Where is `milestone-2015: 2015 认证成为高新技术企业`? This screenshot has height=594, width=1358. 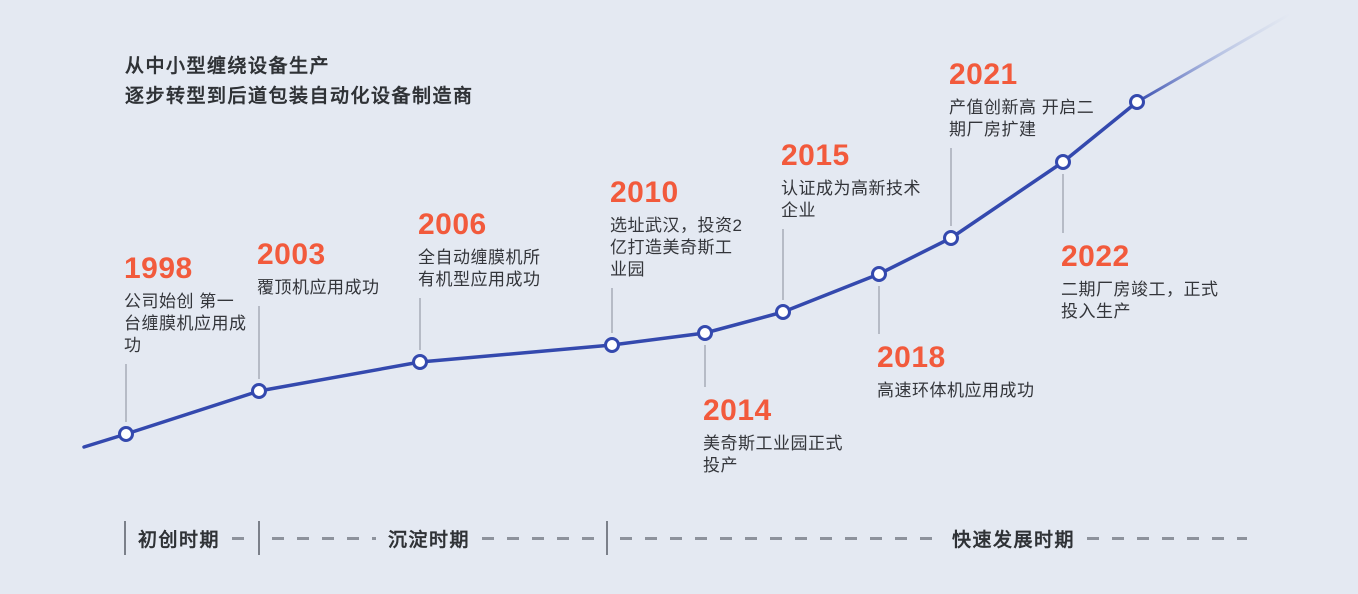 milestone-2015: 2015 认证成为高新技术企业 is located at coordinates (856, 180).